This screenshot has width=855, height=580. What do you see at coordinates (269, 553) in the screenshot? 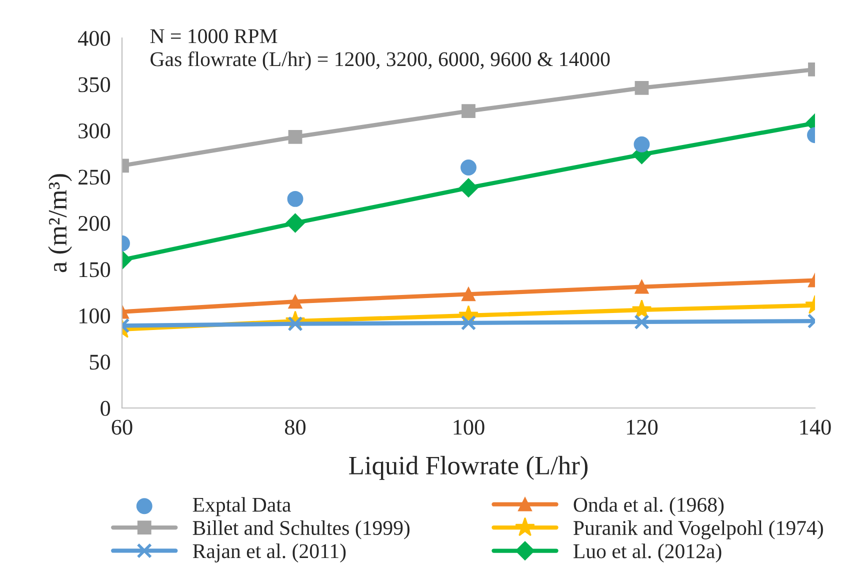
I see `legend-label: Rajan et al. (2011)` at bounding box center [269, 553].